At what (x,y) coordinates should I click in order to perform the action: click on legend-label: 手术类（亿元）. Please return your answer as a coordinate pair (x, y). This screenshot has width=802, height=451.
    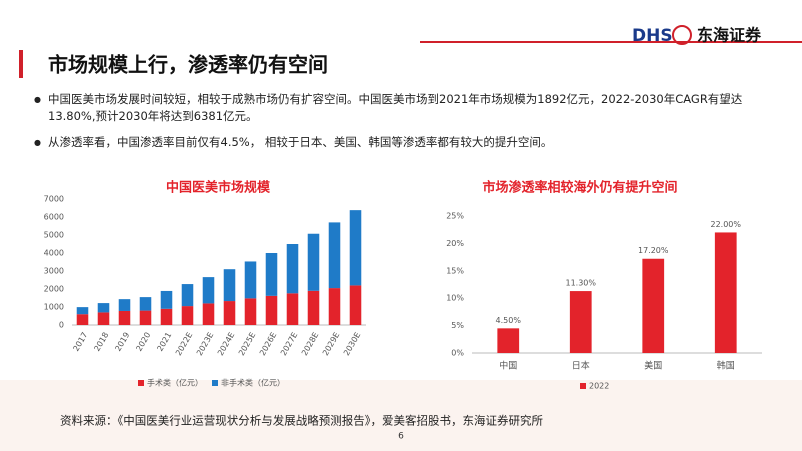
    Looking at the image, I should click on (175, 383).